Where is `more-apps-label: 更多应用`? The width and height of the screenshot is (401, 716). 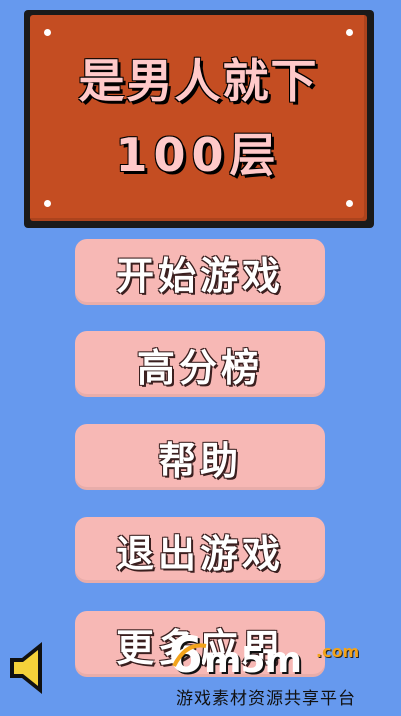
more-apps-label: 更多应用 is located at coordinates (199, 647).